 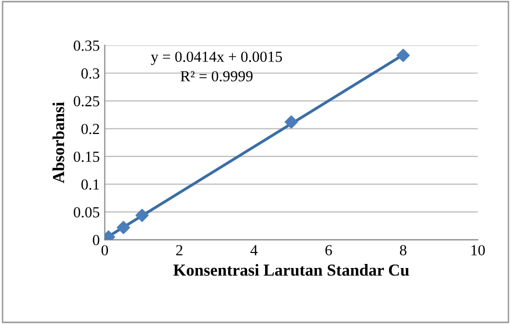 I want to click on annotation: R² = 0.9999, so click(x=216, y=76).